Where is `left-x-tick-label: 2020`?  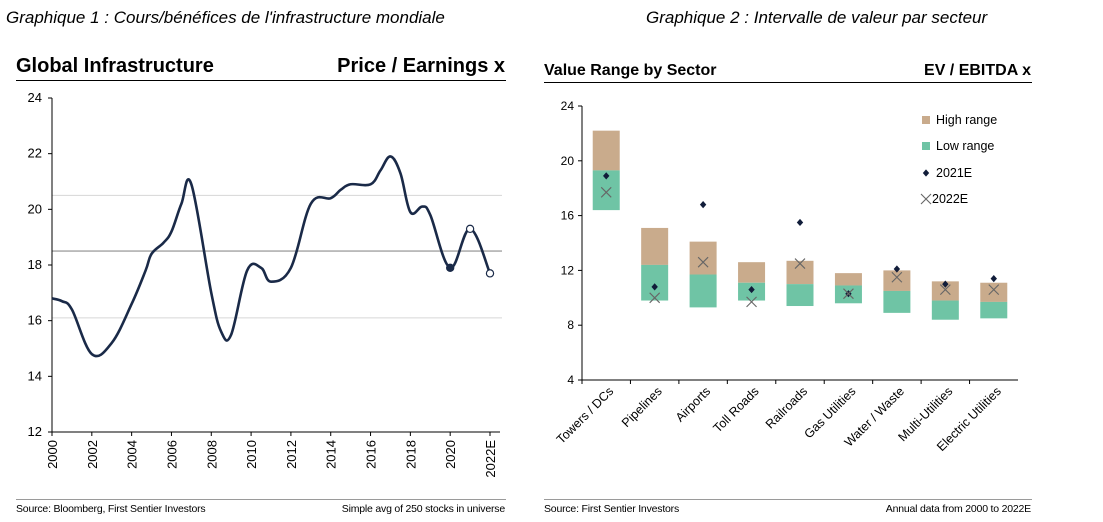
left-x-tick-label: 2020 is located at coordinates (450, 454).